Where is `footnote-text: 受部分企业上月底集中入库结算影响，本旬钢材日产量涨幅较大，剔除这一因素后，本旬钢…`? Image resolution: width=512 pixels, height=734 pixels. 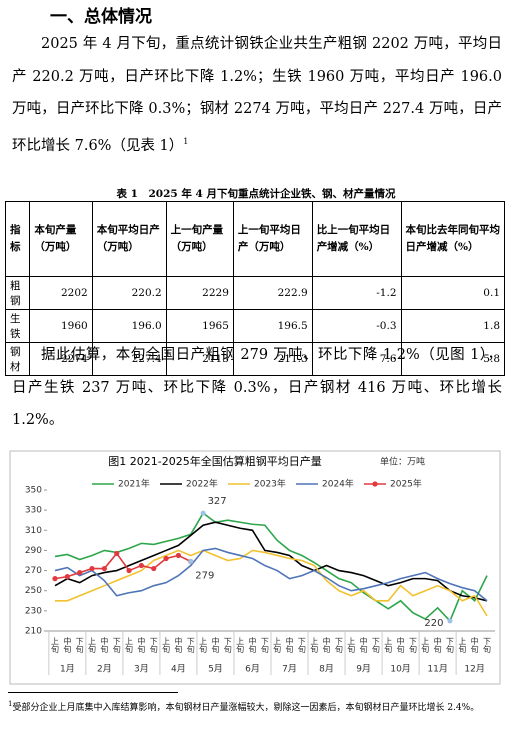 footnote-text: 受部分企业上月底集中入库结算影响，本旬钢材日产量涨幅较大，剔除这一因素后，本旬钢… is located at coordinates (246, 708).